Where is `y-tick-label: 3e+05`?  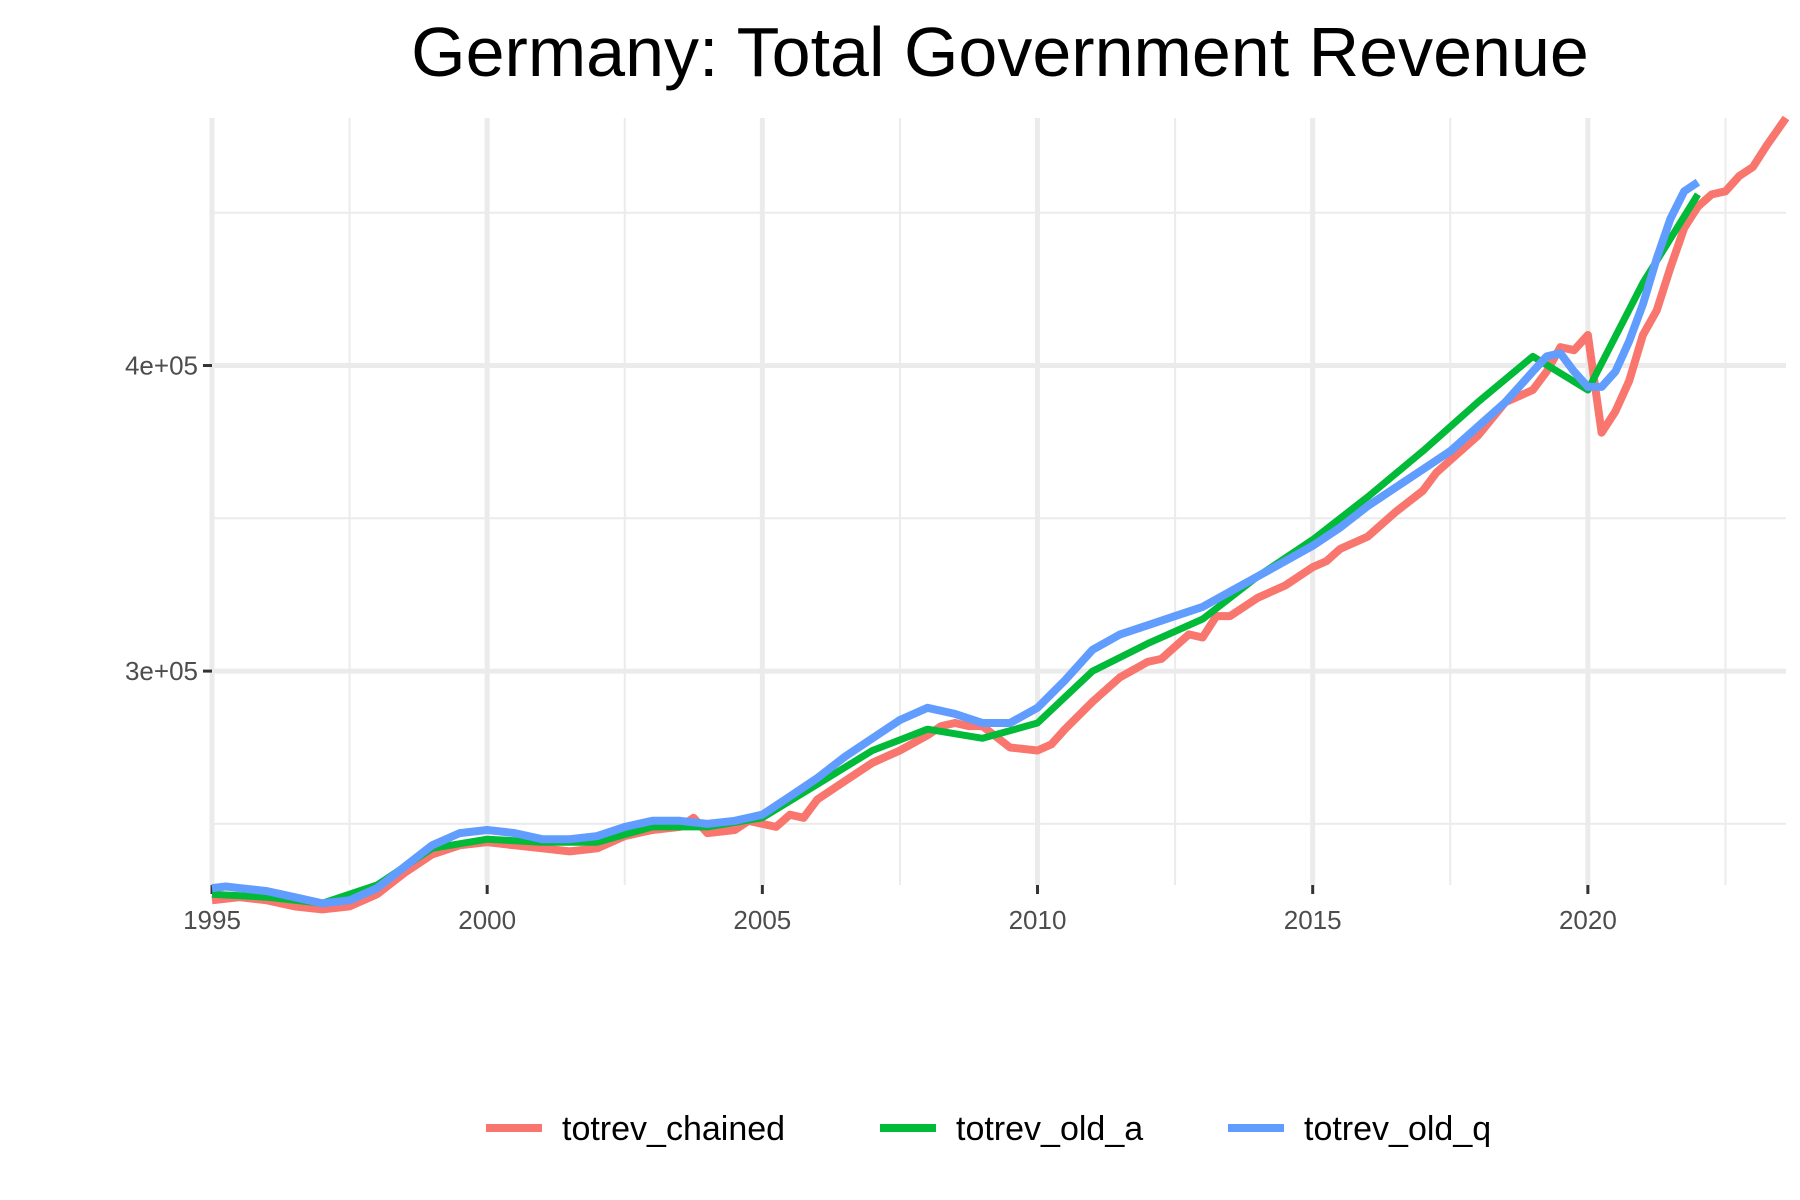
y-tick-label: 3e+05 is located at coordinates (161, 671).